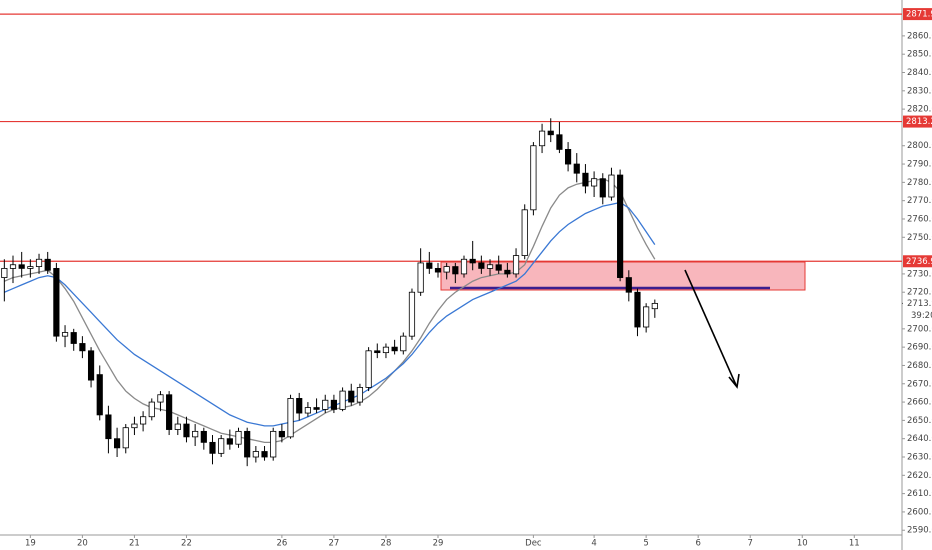 The width and height of the screenshot is (932, 550). What do you see at coordinates (30, 544) in the screenshot?
I see `x-tick-label: 19` at bounding box center [30, 544].